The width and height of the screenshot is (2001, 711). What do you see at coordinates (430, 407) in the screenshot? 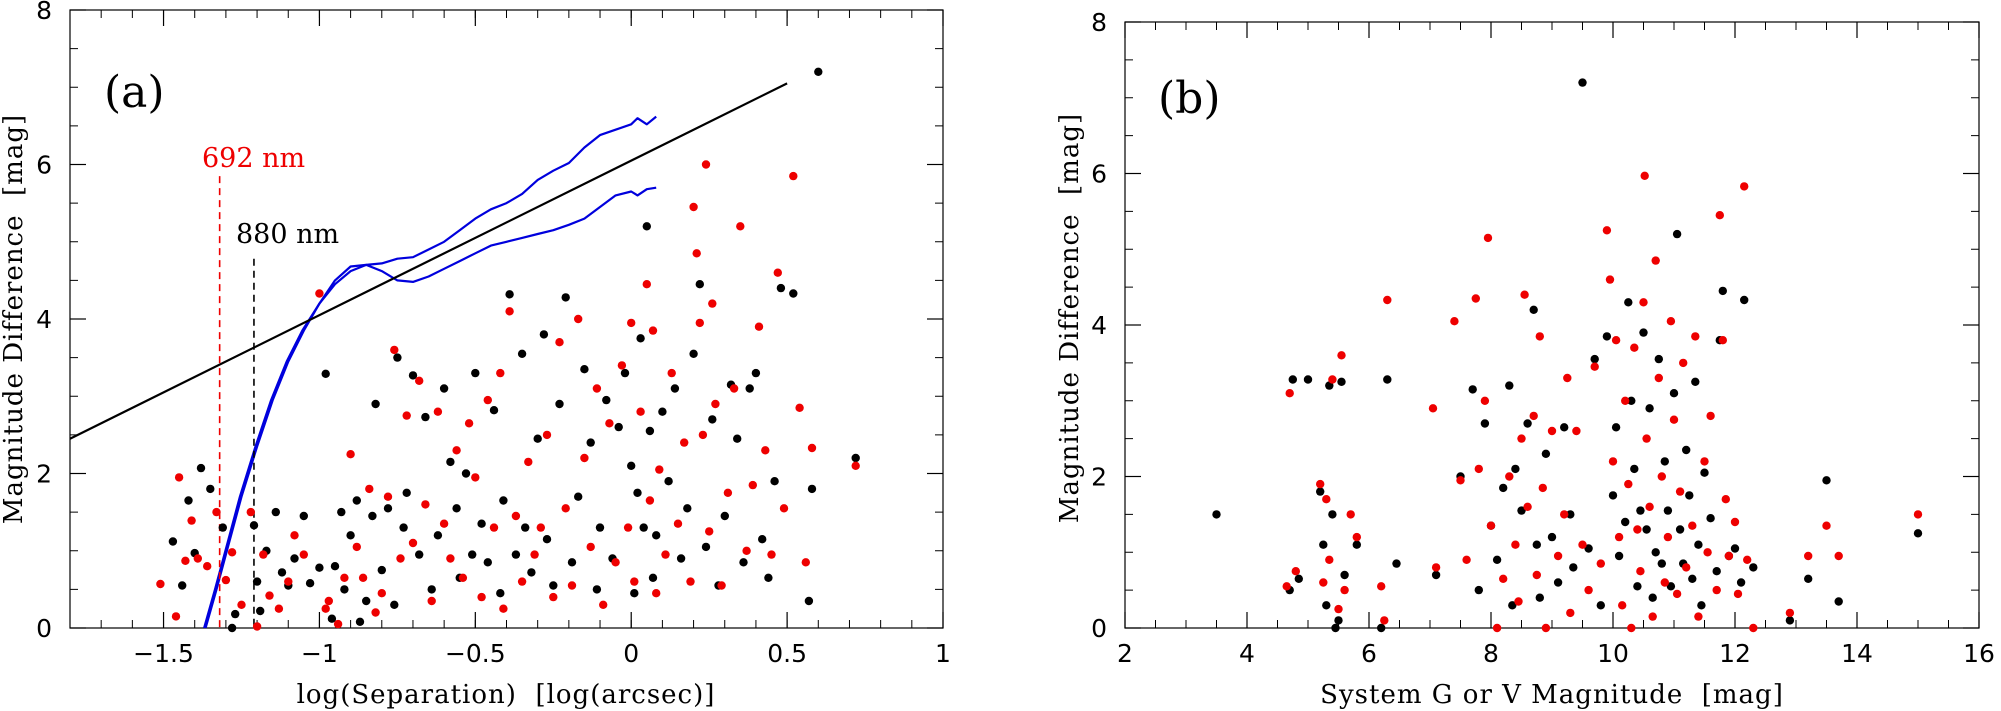
I see `contrast-curve-lower` at bounding box center [430, 407].